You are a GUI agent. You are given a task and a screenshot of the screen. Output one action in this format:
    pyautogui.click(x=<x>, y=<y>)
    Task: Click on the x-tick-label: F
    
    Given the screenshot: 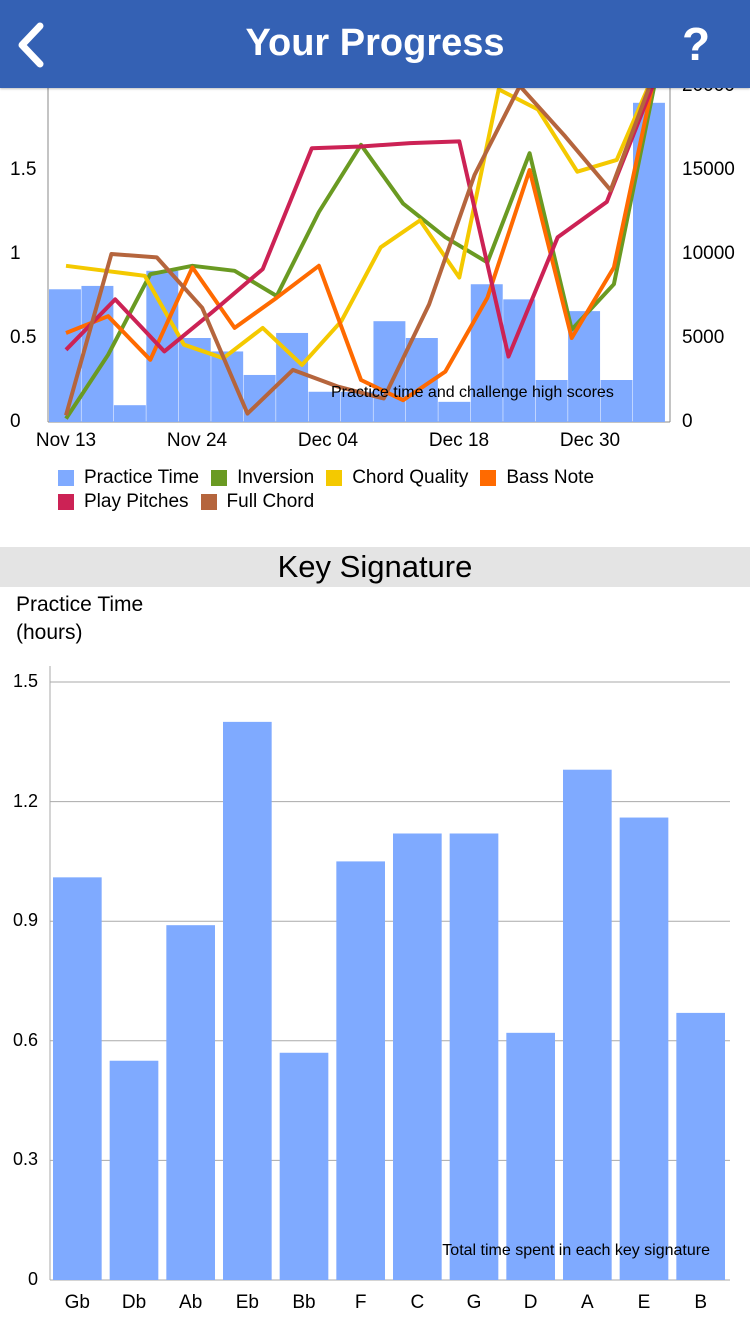 What is the action you would take?
    pyautogui.click(x=360, y=1302)
    